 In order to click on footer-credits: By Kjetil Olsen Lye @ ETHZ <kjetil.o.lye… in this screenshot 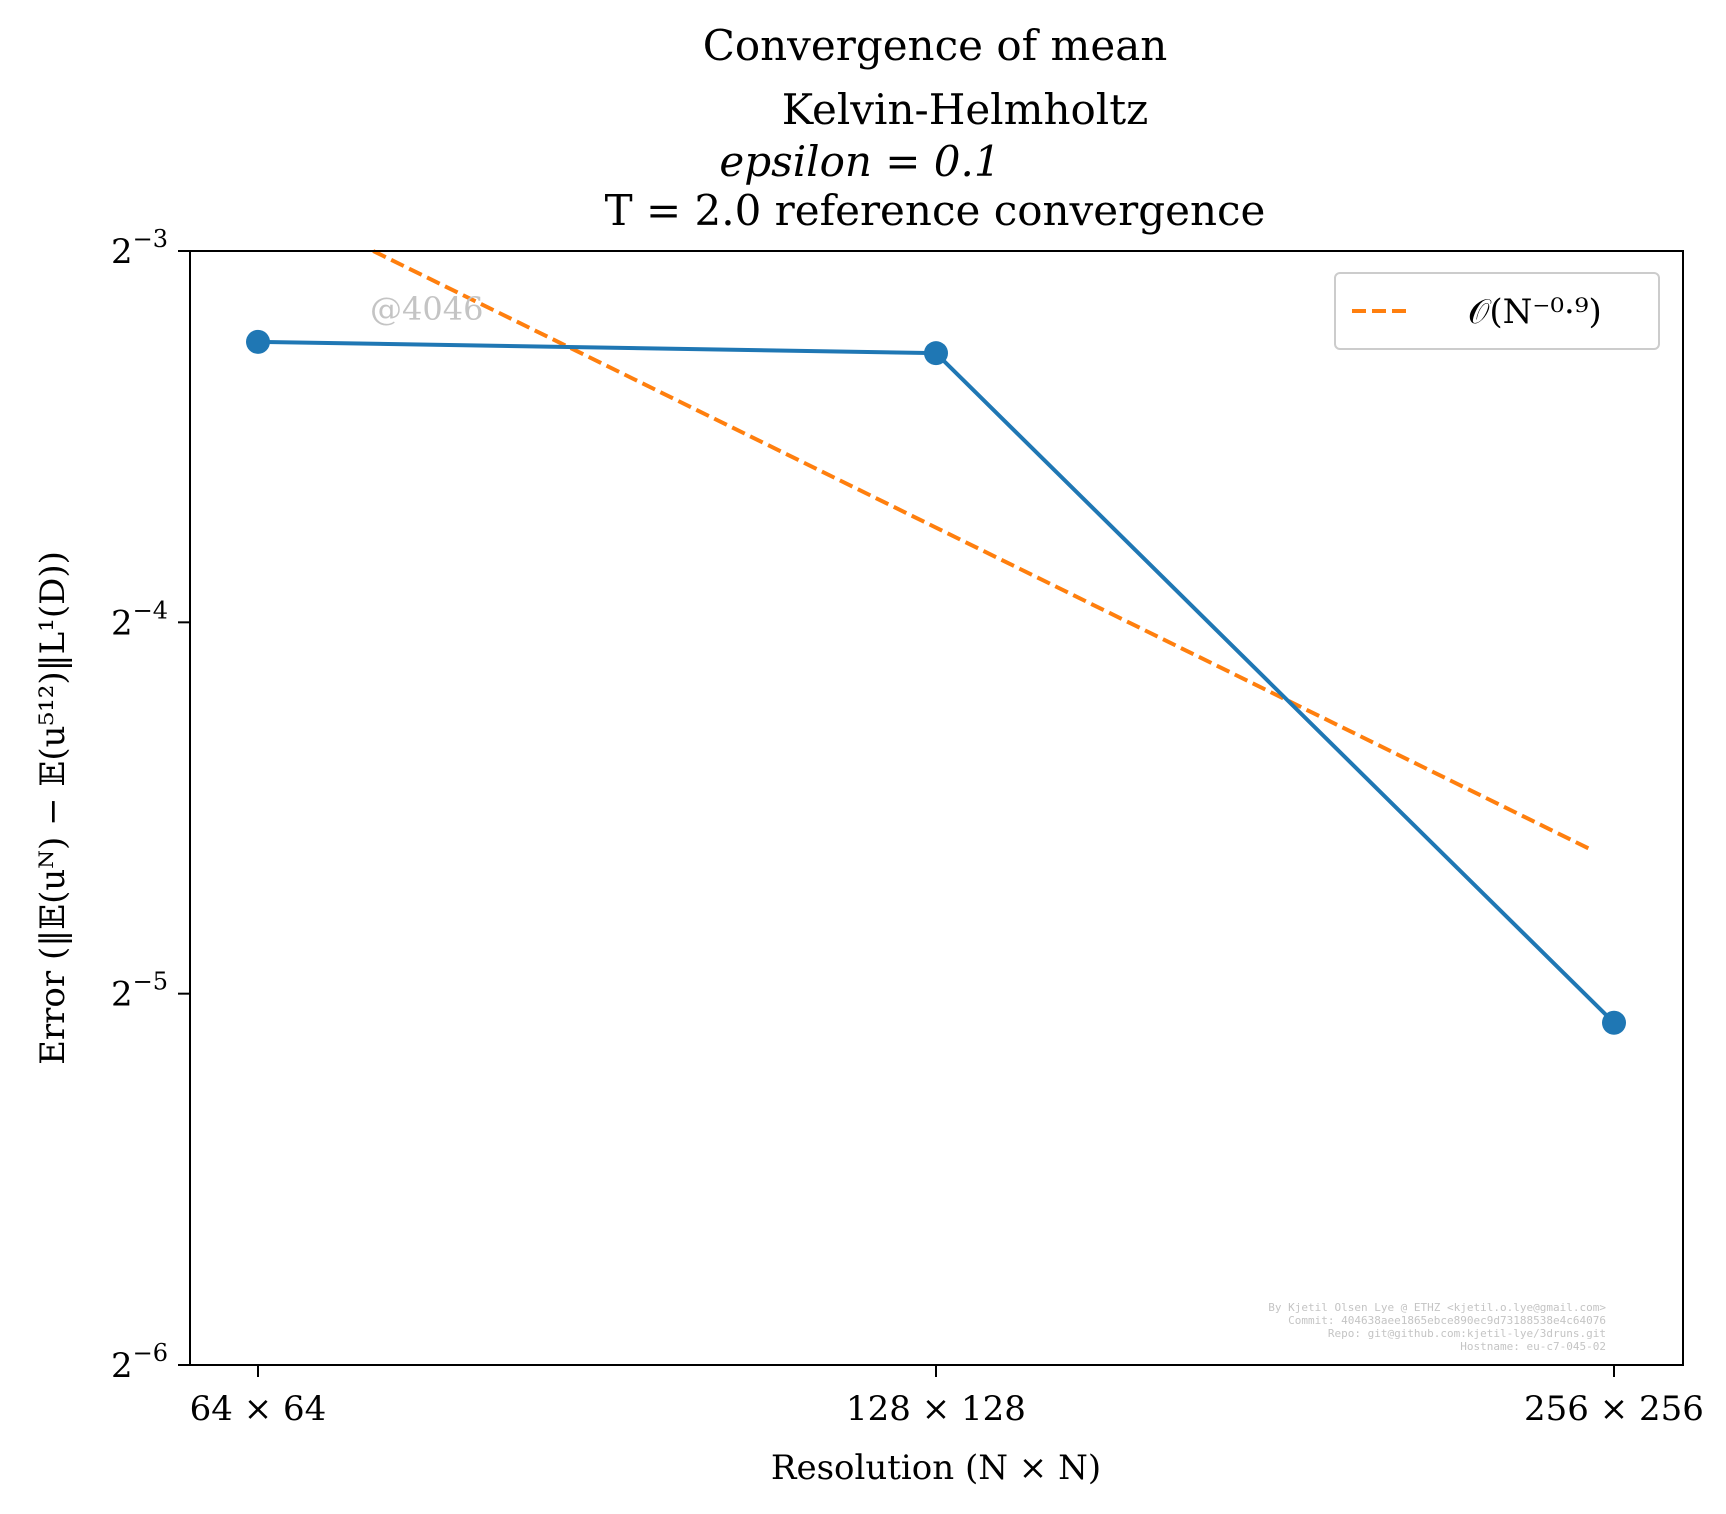, I will do `click(1437, 1327)`.